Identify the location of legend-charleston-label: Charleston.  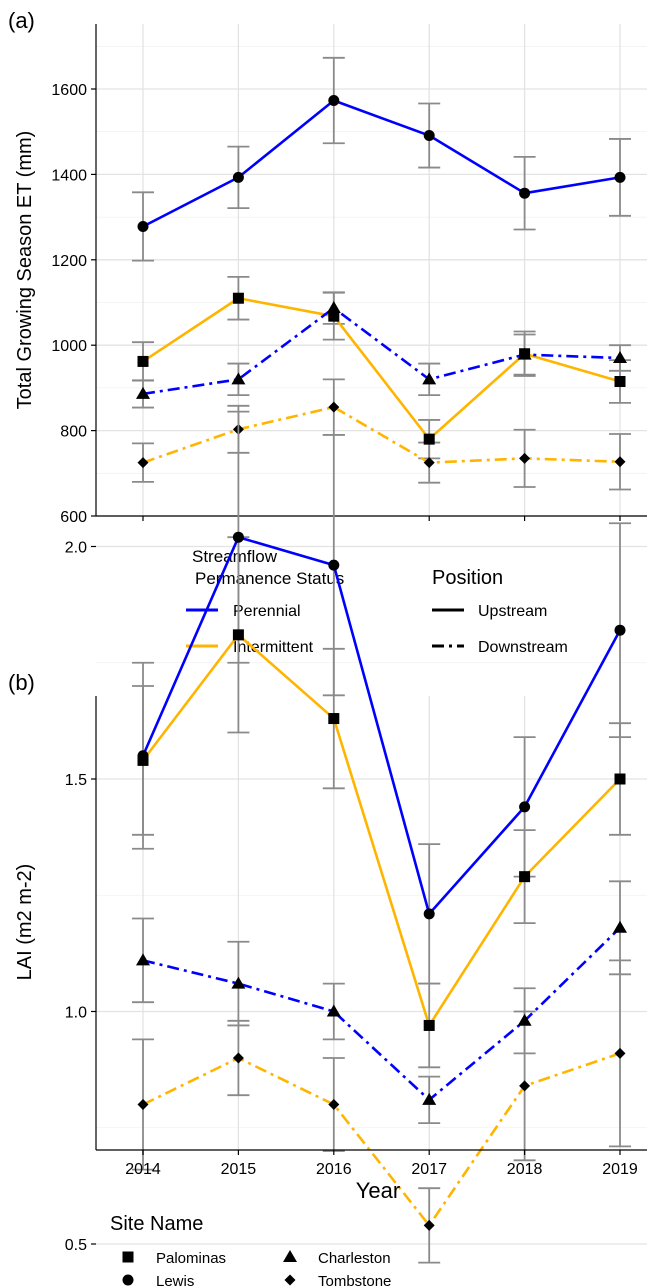
(354, 1258).